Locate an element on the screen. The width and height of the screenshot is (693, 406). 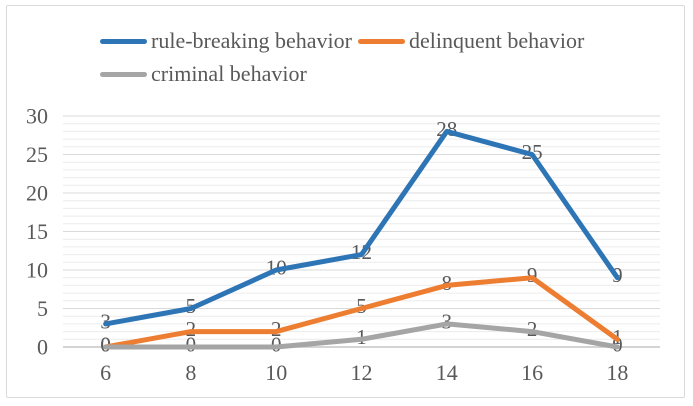
x-tick-label: 18 is located at coordinates (617, 372).